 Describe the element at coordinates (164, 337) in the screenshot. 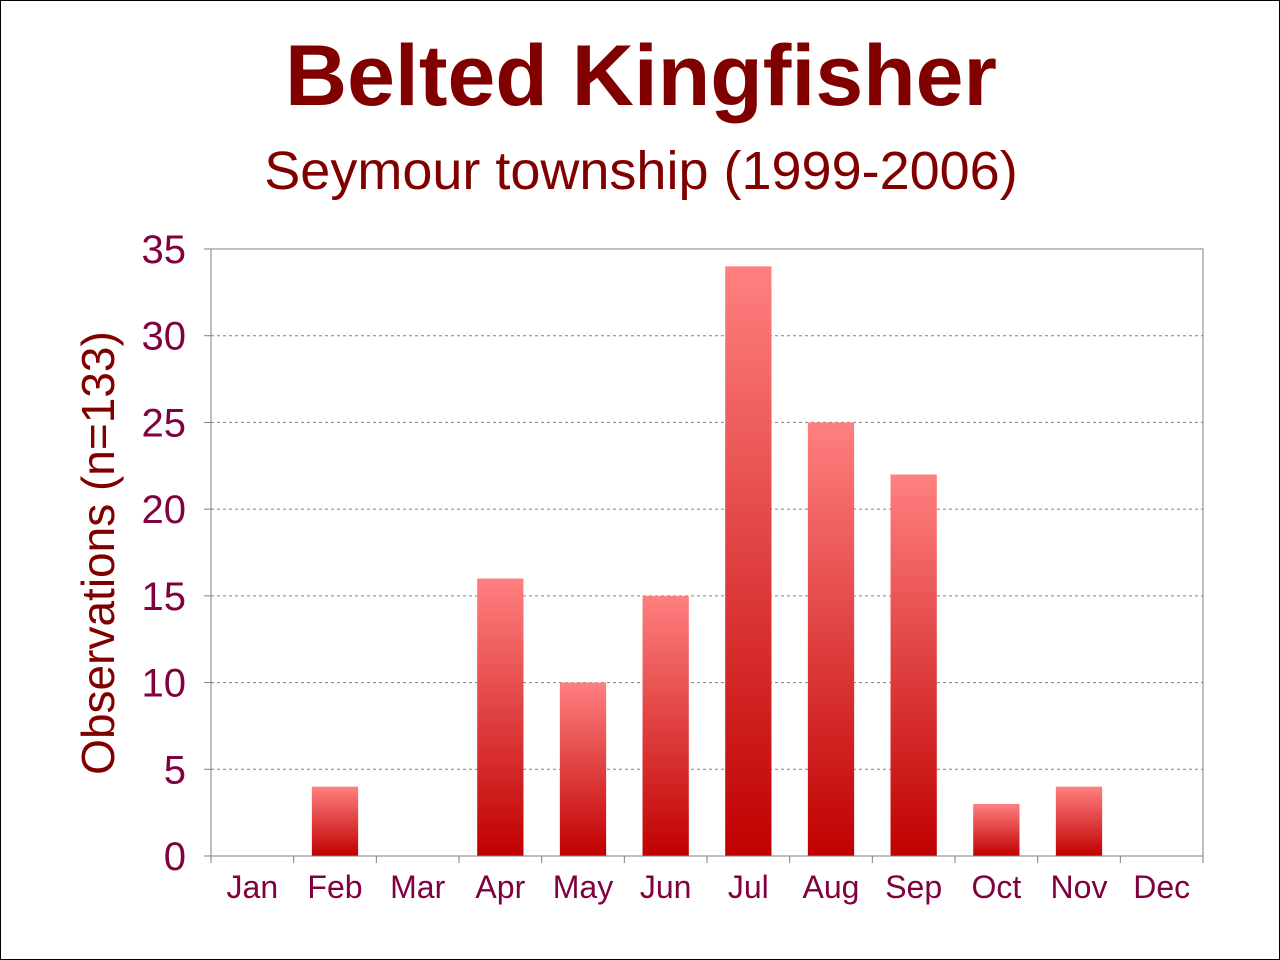

I see `y-tick-label: 30` at that location.